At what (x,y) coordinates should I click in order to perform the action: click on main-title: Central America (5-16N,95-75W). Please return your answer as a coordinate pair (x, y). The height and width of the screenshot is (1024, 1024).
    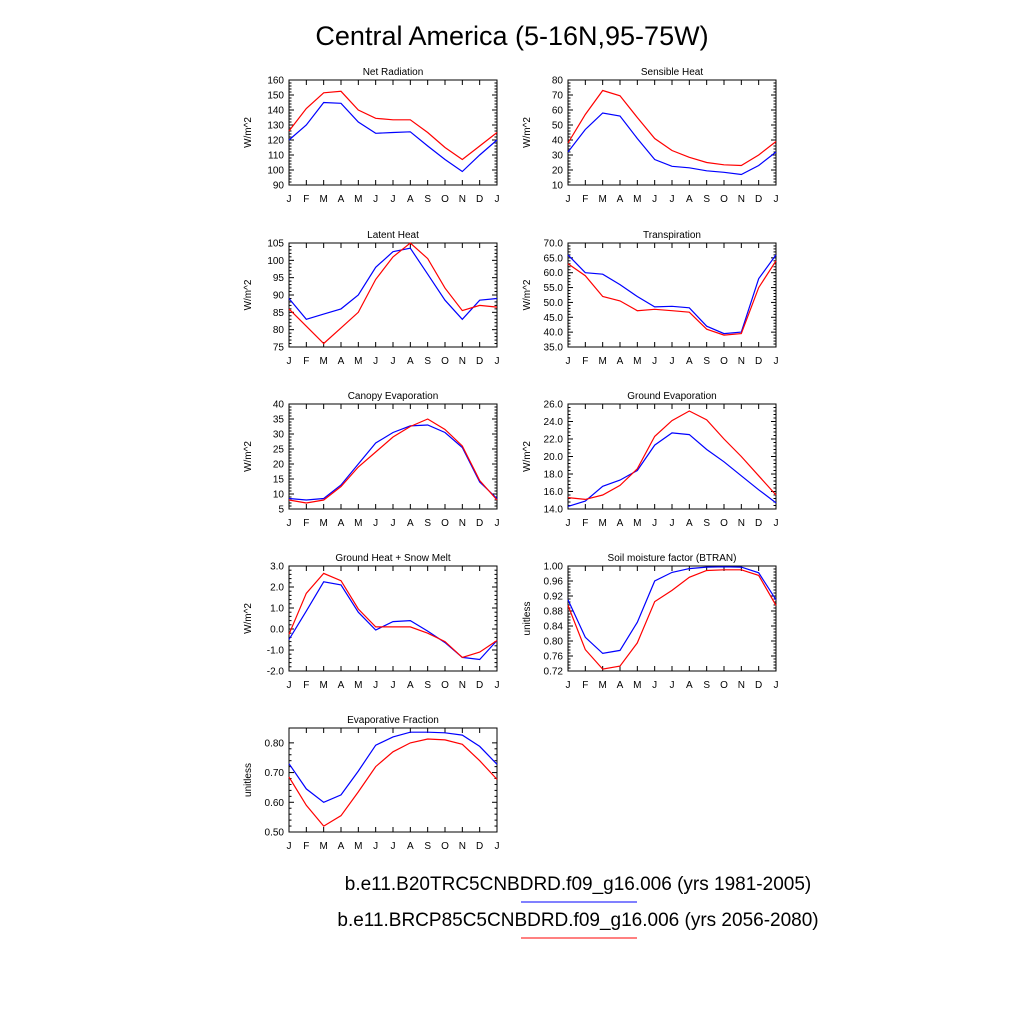
    Looking at the image, I should click on (511, 36).